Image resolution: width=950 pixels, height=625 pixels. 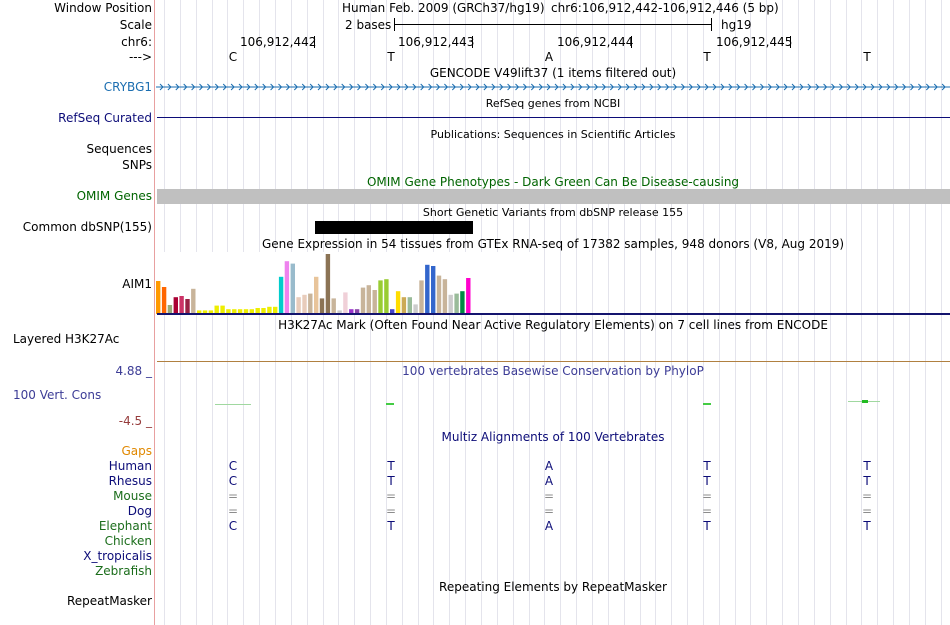 I want to click on coordinate-label: 106,912,444, so click(x=595, y=42).